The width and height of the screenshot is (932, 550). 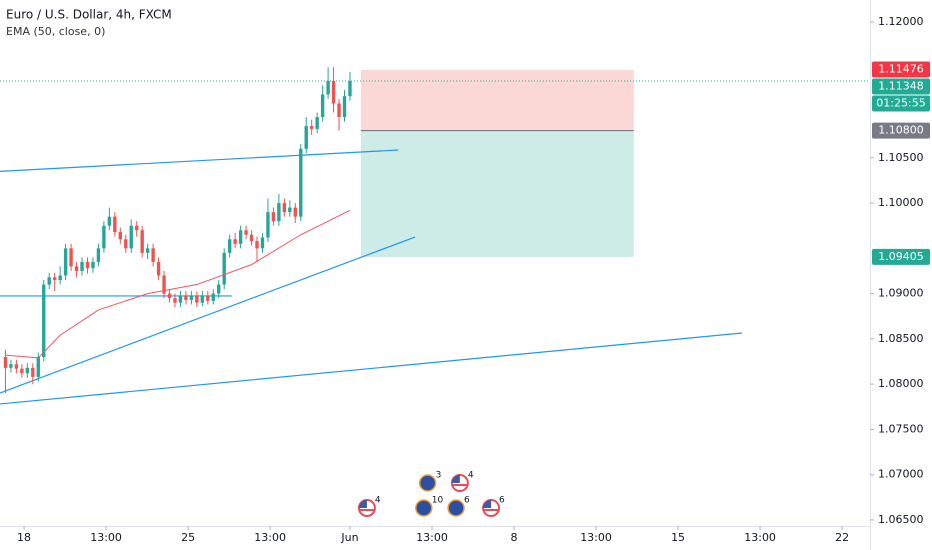 What do you see at coordinates (438, 501) in the screenshot?
I see `event-count: 10` at bounding box center [438, 501].